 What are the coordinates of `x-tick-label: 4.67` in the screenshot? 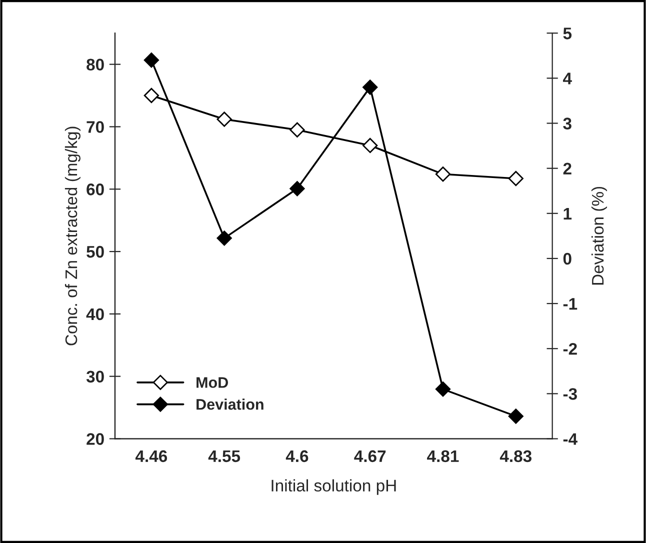 It's located at (370, 456).